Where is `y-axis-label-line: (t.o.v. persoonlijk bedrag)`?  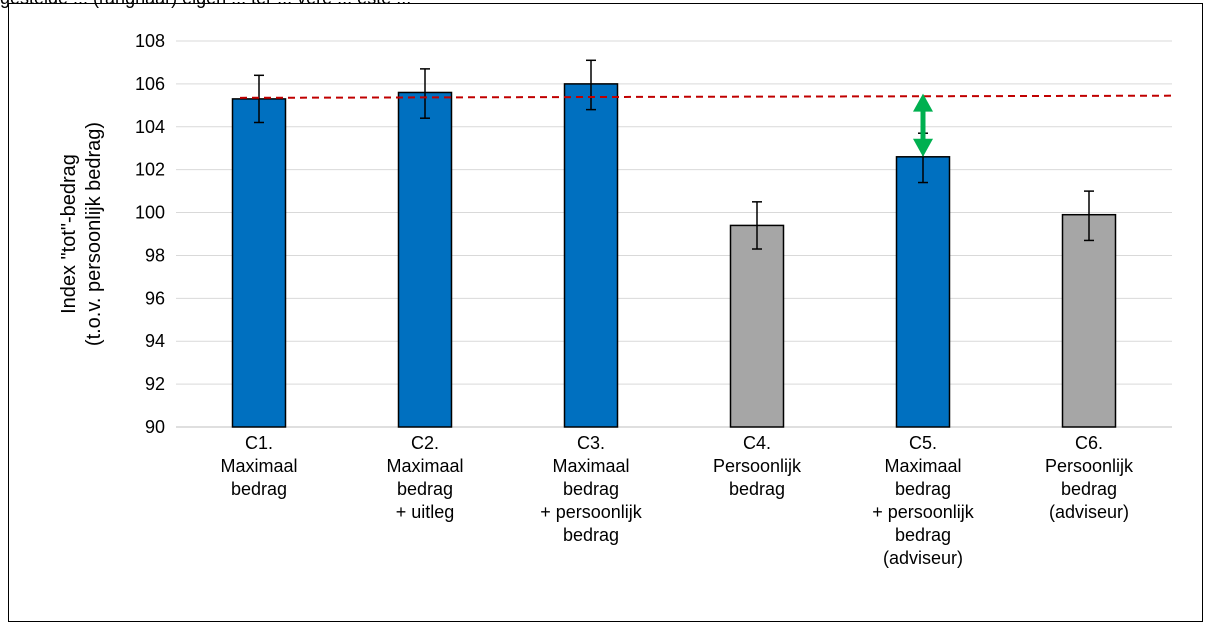 y-axis-label-line: (t.o.v. persoonlijk bedrag) is located at coordinates (94, 234).